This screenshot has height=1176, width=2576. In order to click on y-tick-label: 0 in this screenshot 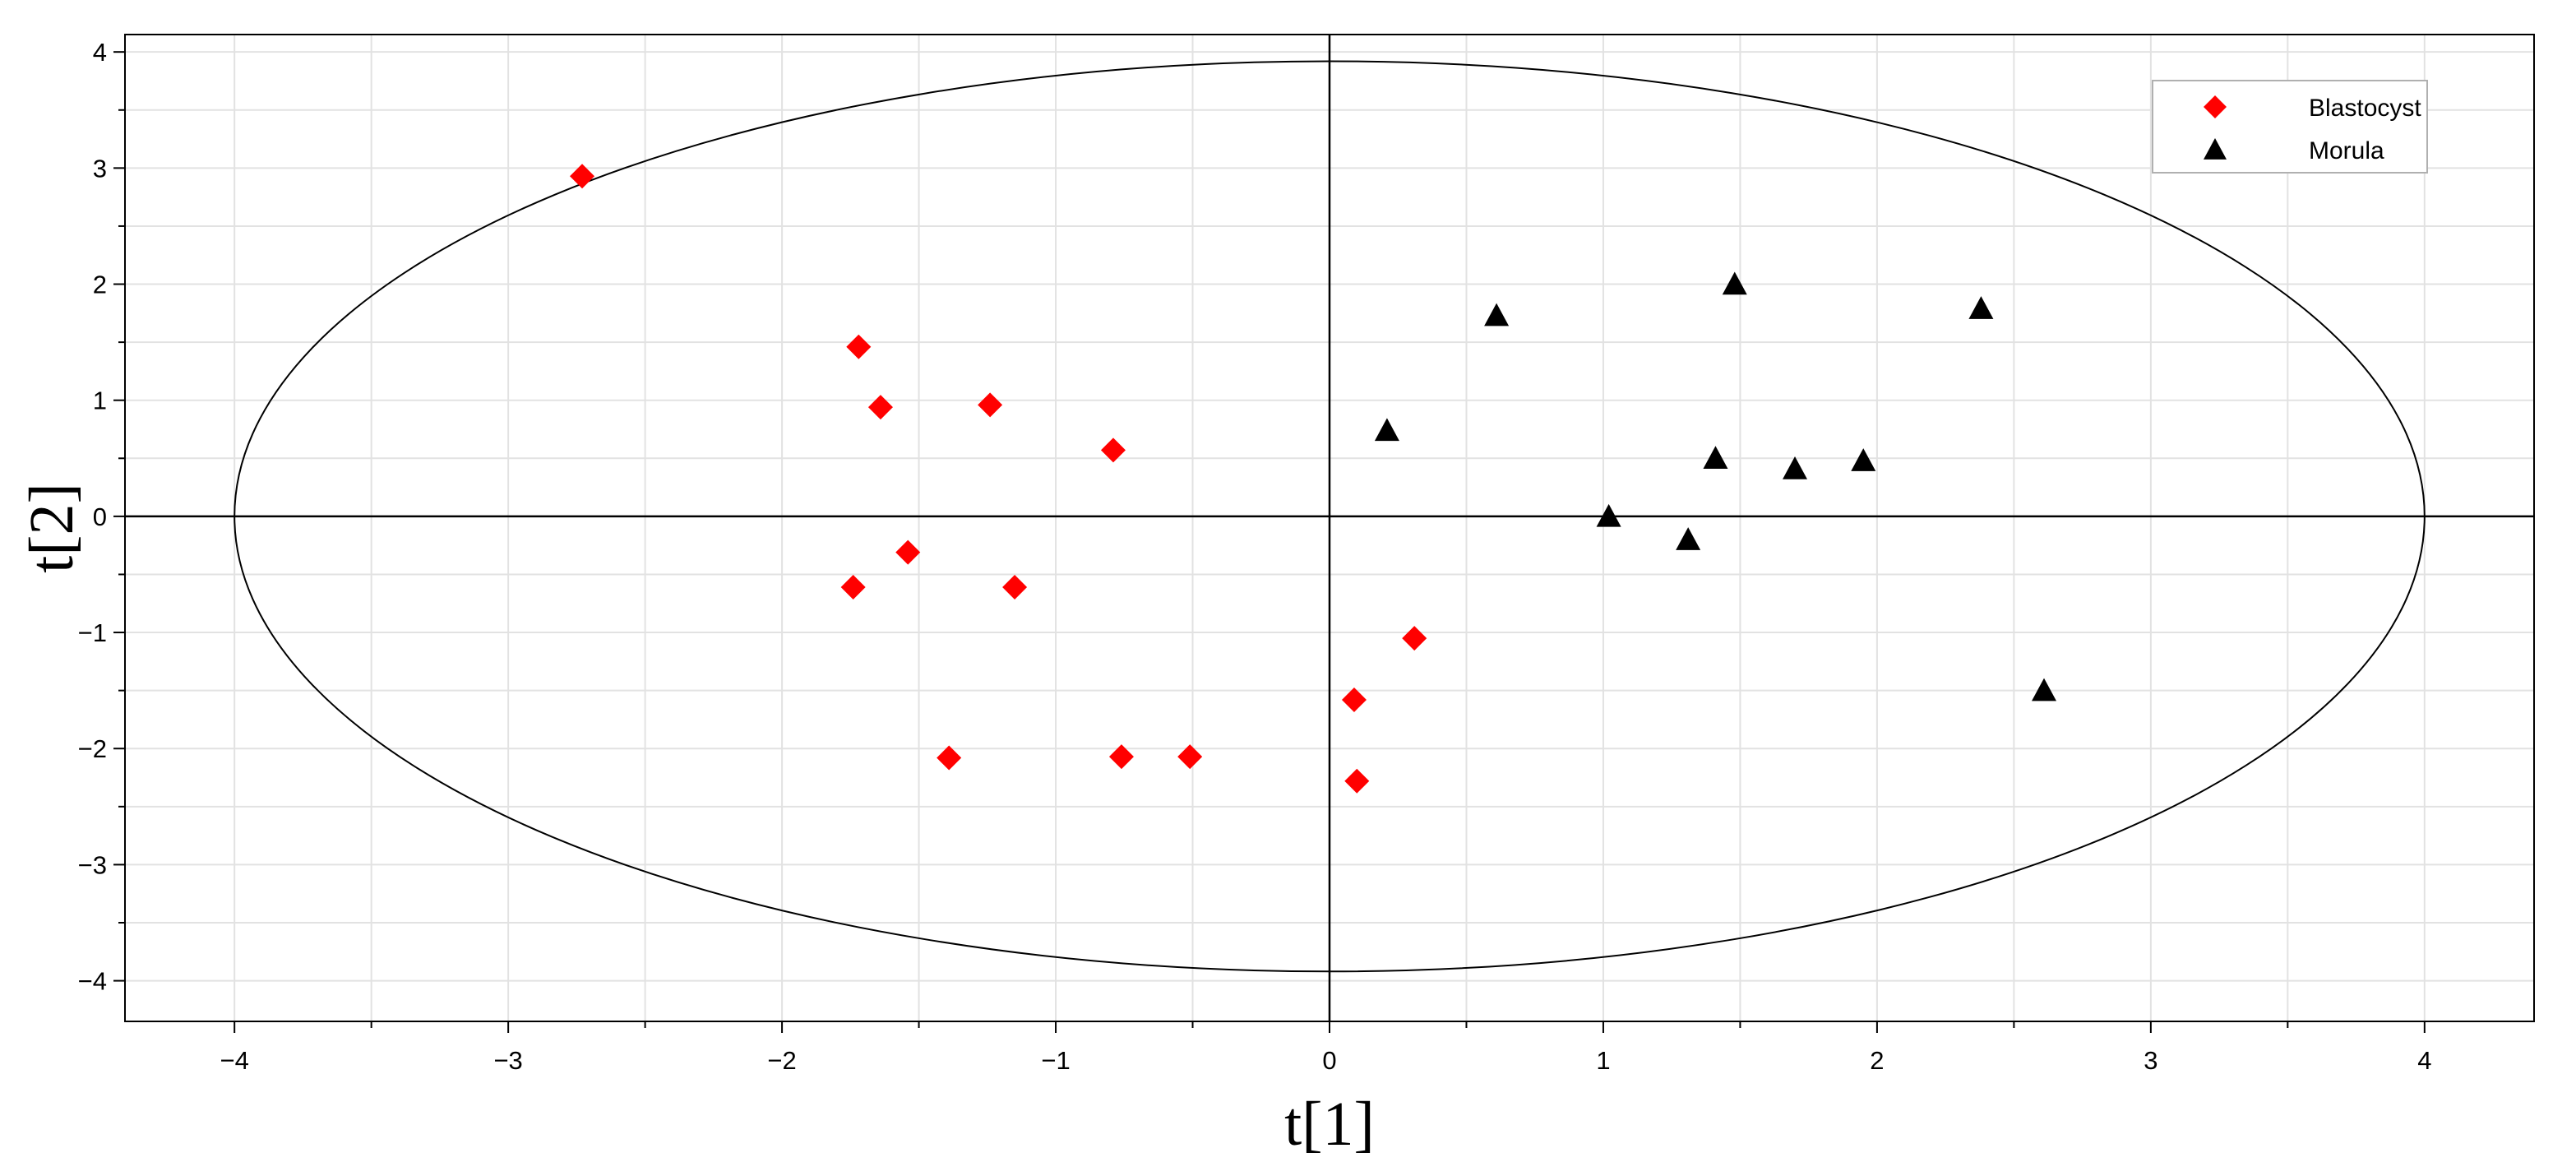, I will do `click(100, 516)`.